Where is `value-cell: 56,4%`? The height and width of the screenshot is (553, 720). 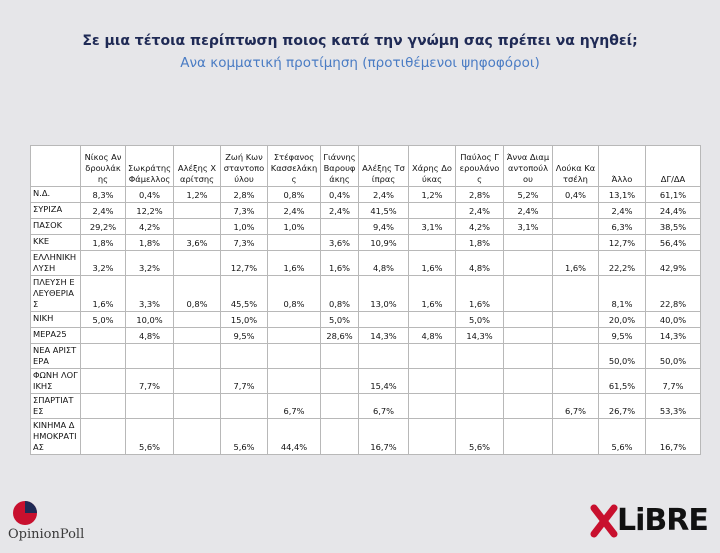
value-cell: 56,4% is located at coordinates (673, 242).